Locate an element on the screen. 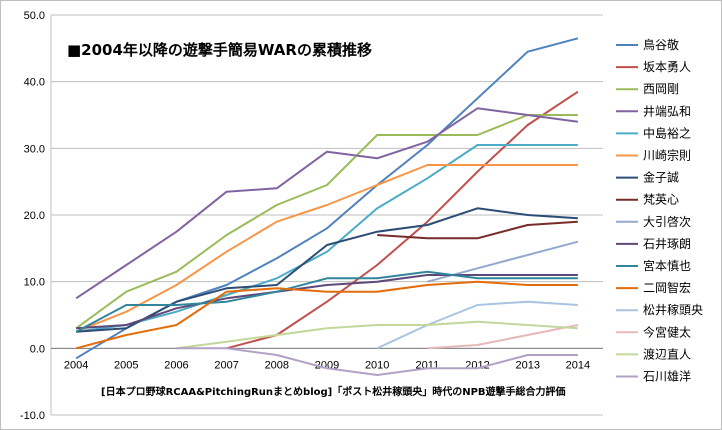 The height and width of the screenshot is (430, 722). legend-label: 中島裕之 is located at coordinates (667, 132).